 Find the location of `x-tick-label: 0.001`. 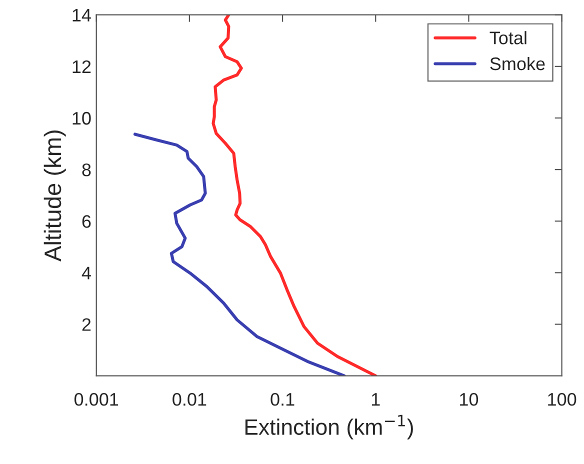

x-tick-label: 0.001 is located at coordinates (96, 399).